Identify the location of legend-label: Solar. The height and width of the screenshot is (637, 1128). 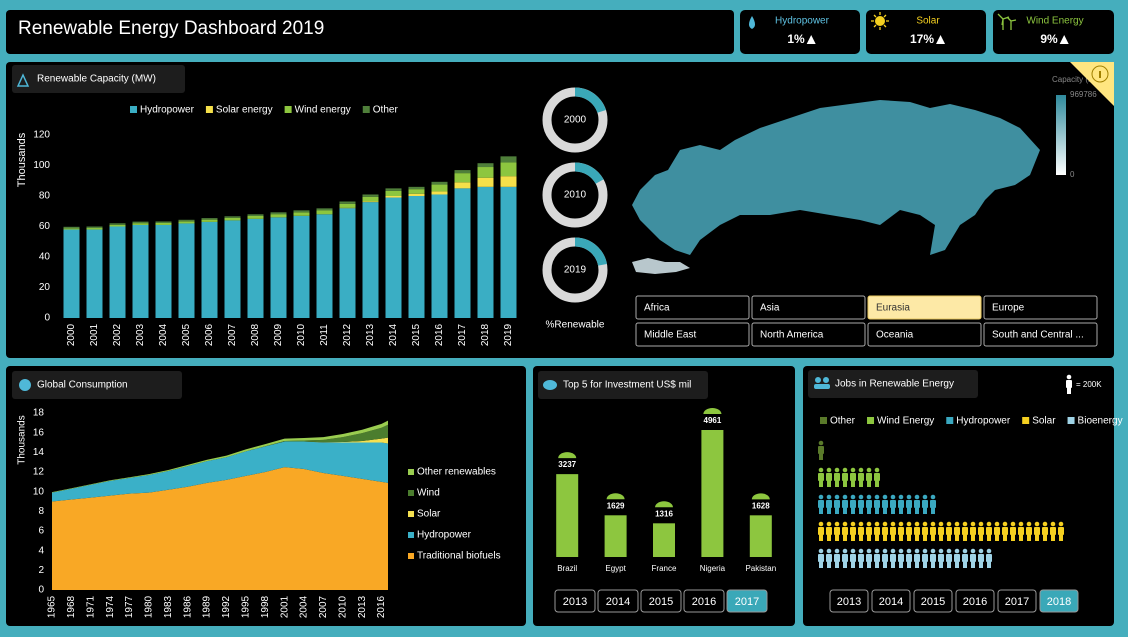
(429, 514).